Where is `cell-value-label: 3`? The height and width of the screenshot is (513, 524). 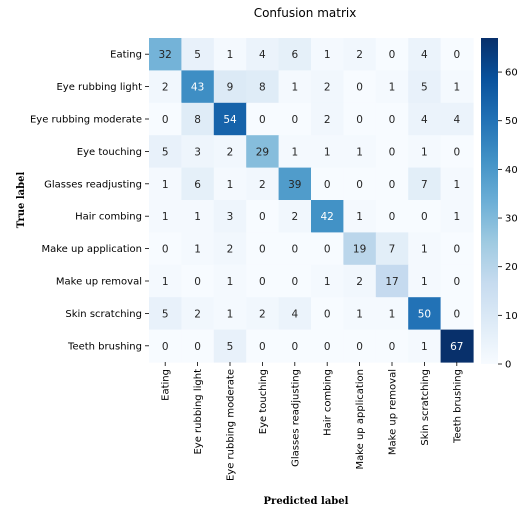
cell-value-label: 3 is located at coordinates (230, 217).